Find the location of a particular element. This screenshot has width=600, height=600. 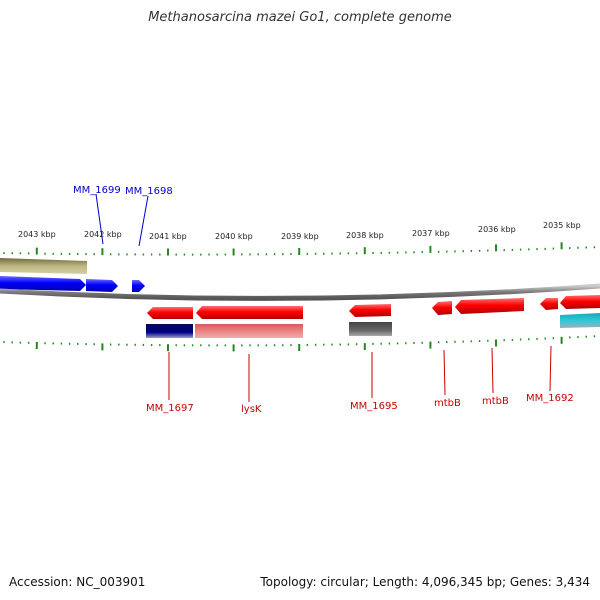

gene-label-mtbb-1: mtbB is located at coordinates (447, 403).